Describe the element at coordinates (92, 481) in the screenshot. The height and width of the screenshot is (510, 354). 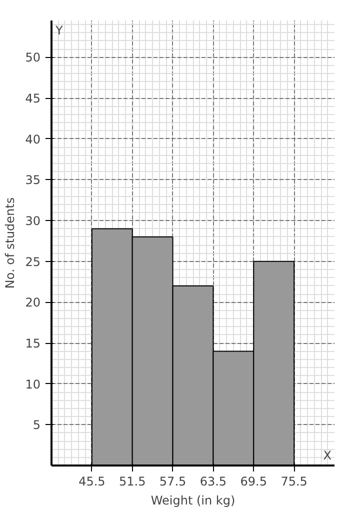
I see `x-tick-label: 45.5` at that location.